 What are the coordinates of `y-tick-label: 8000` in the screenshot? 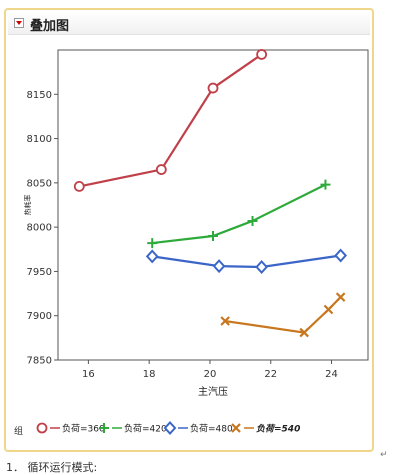 It's located at (39, 228).